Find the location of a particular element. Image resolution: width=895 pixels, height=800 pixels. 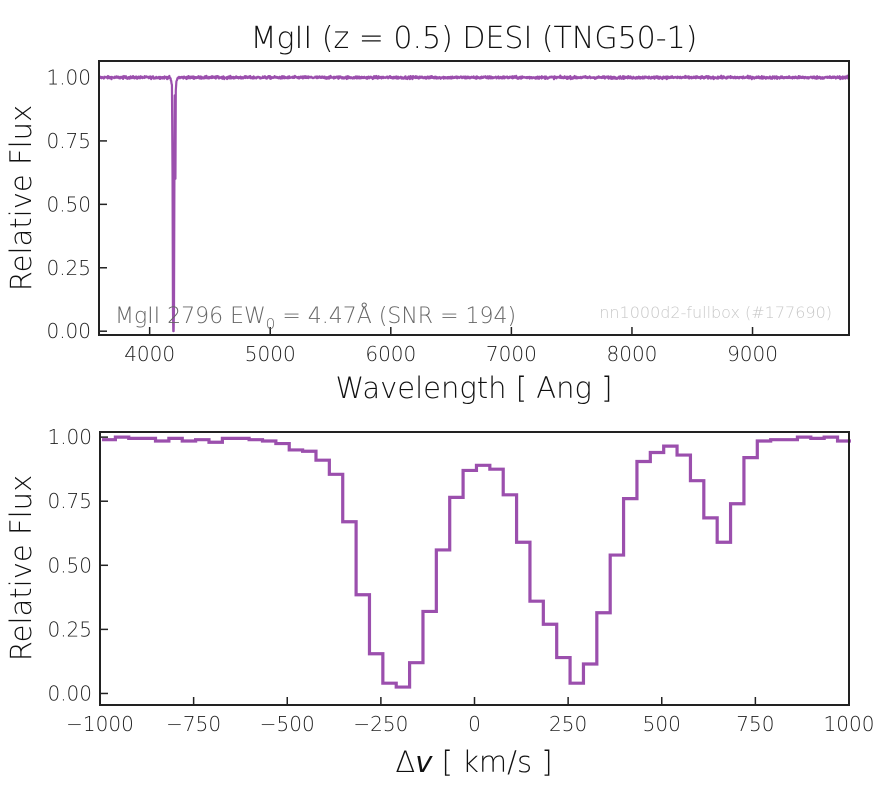

ew-annotation-subscript: 0 is located at coordinates (271, 324).